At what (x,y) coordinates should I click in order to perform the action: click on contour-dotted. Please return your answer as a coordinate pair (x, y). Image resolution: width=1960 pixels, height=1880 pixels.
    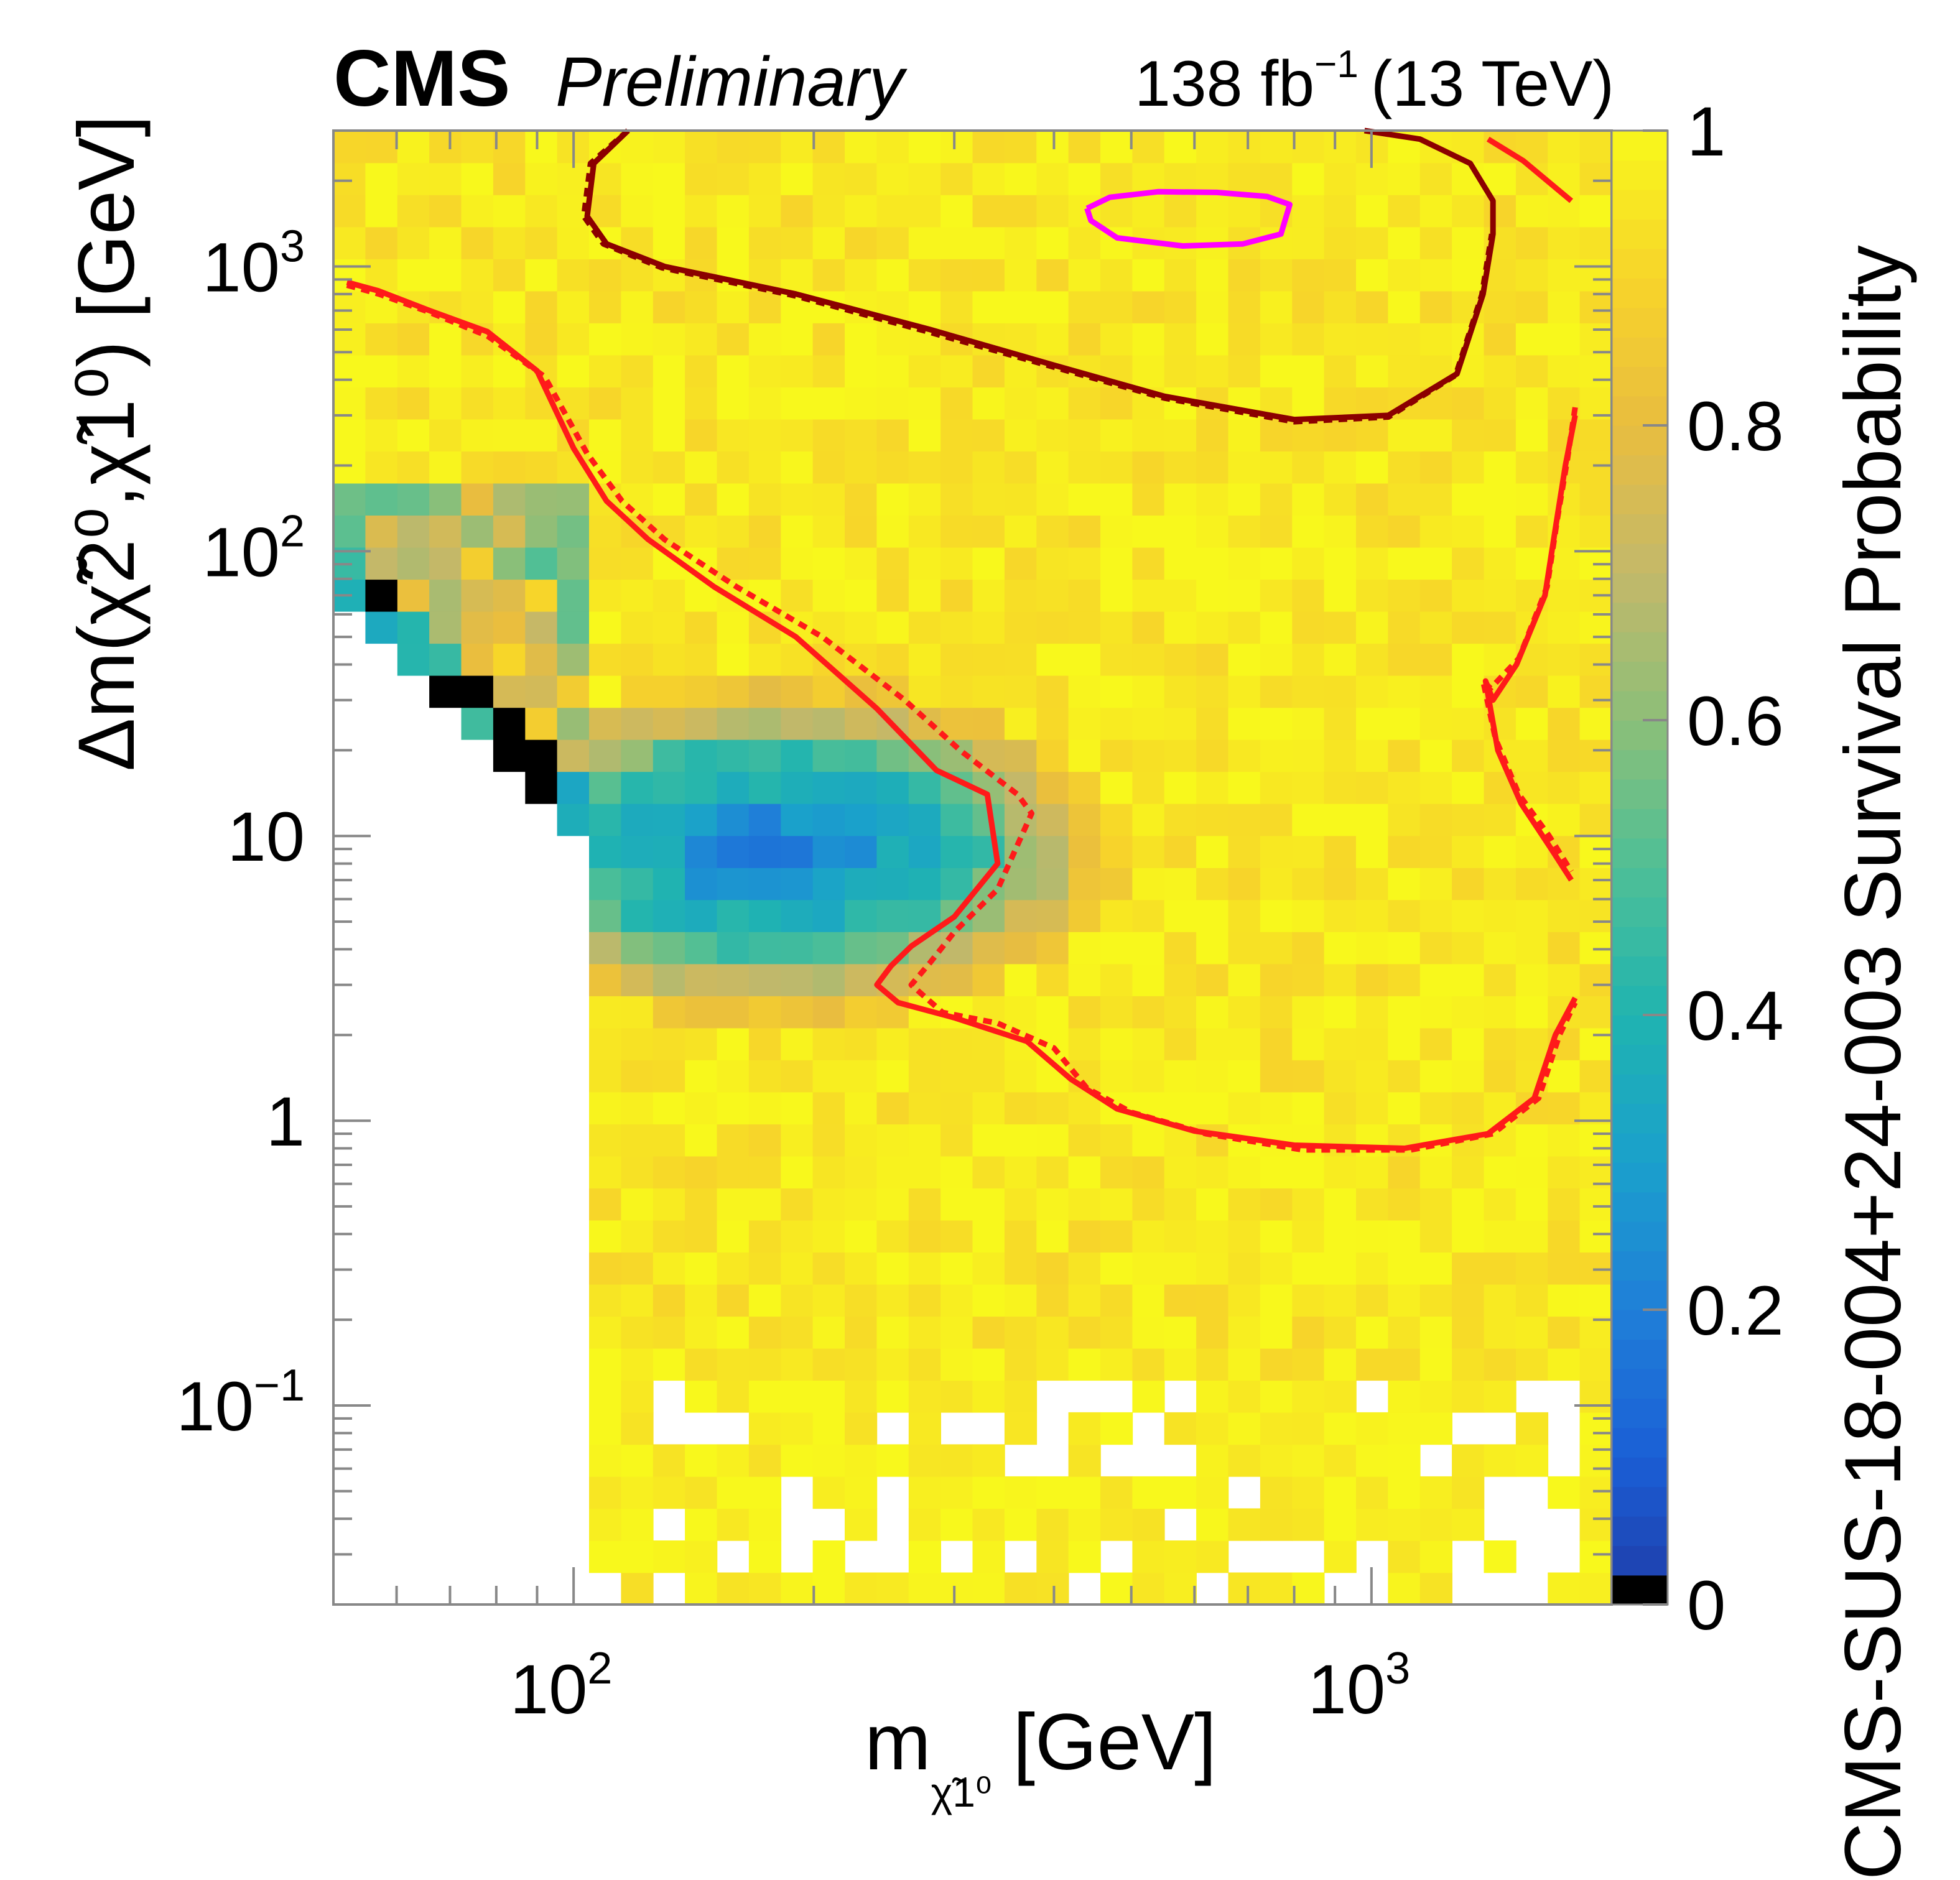
    Looking at the image, I should click on (1038, 276).